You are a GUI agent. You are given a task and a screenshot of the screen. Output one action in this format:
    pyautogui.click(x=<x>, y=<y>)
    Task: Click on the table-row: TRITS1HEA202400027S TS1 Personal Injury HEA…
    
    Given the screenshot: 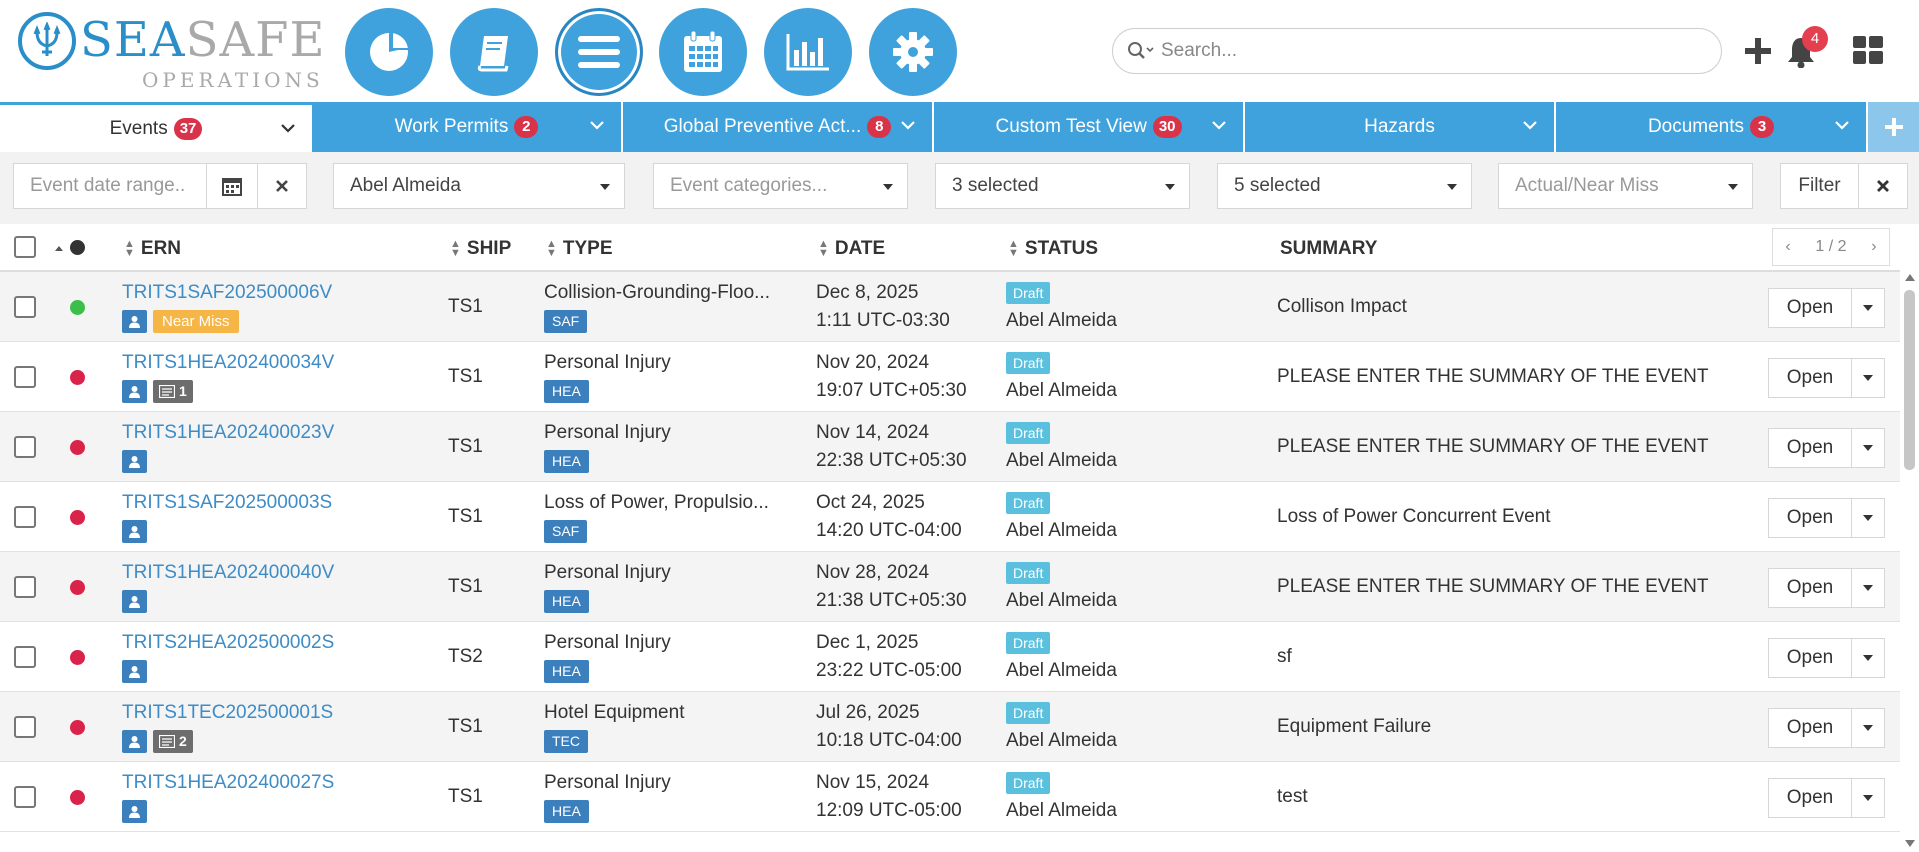 What is the action you would take?
    pyautogui.click(x=950, y=797)
    